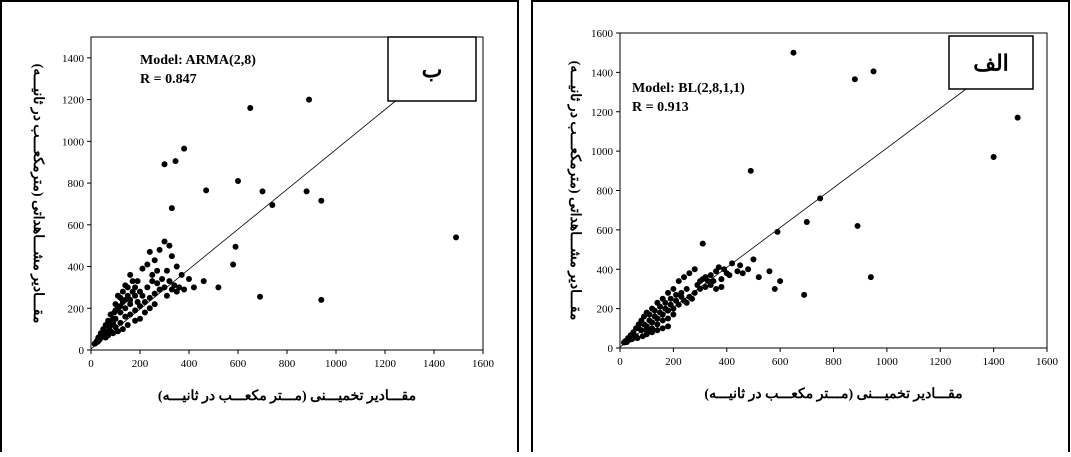 This screenshot has height=457, width=1071. Describe the element at coordinates (73, 59) in the screenshot. I see `y-tick-label: 1400` at that location.